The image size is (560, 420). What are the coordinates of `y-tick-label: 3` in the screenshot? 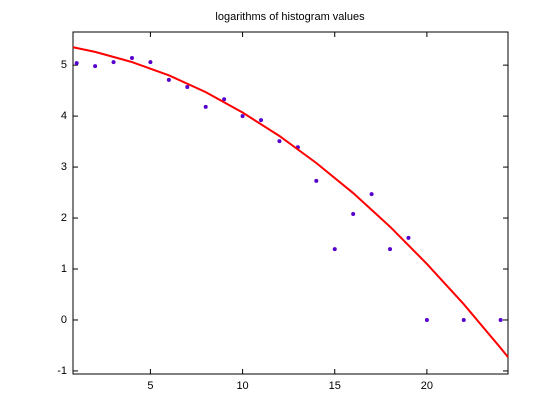 It's located at (64, 167).